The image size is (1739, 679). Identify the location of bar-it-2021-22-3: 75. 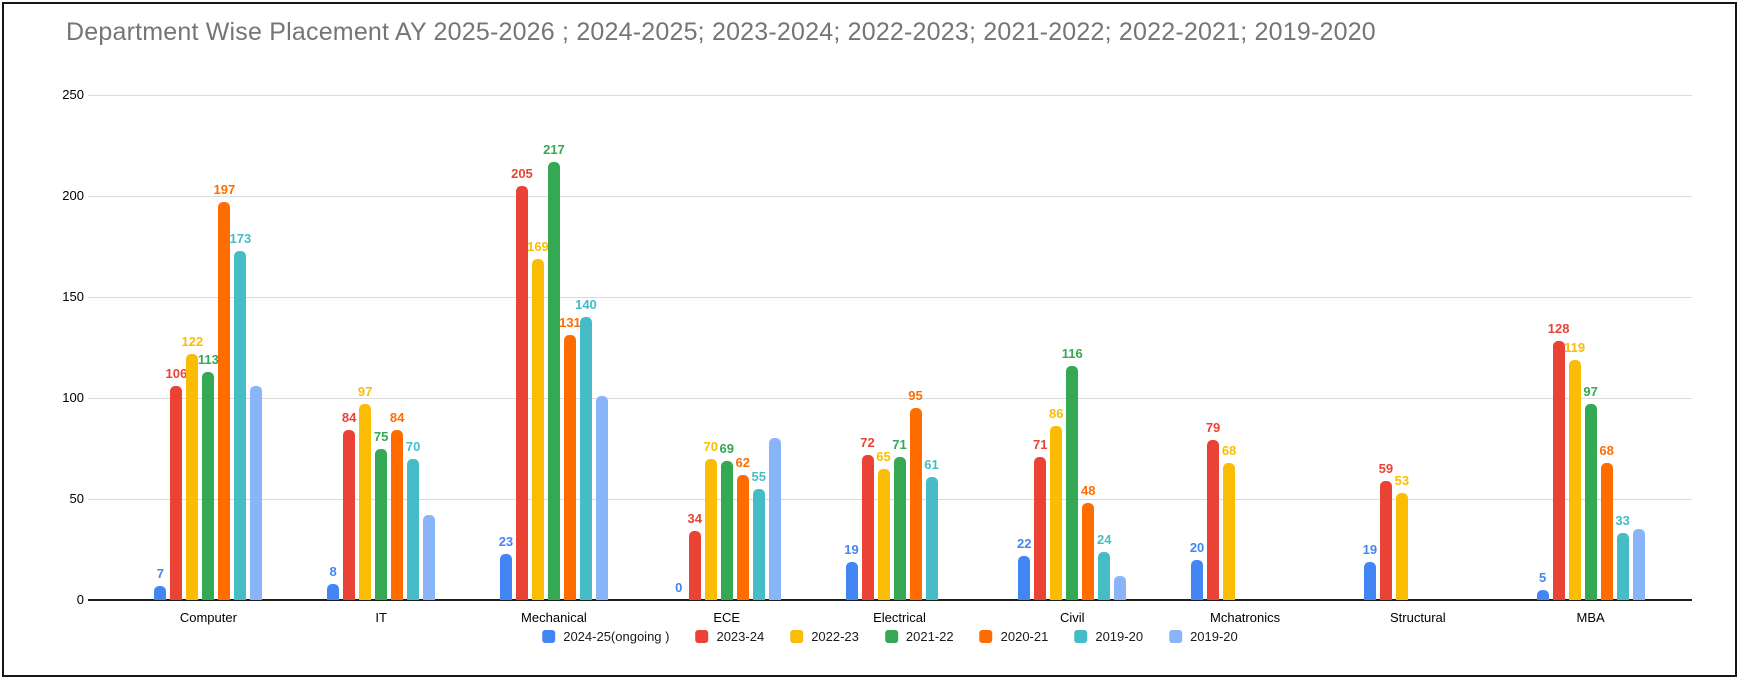
(381, 515).